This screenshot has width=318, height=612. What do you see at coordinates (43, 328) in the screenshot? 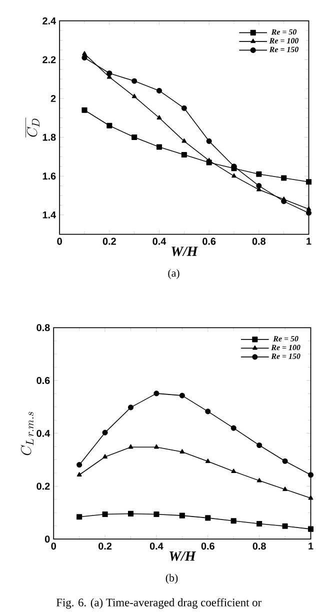
I see `y-tick-label: 0.8` at bounding box center [43, 328].